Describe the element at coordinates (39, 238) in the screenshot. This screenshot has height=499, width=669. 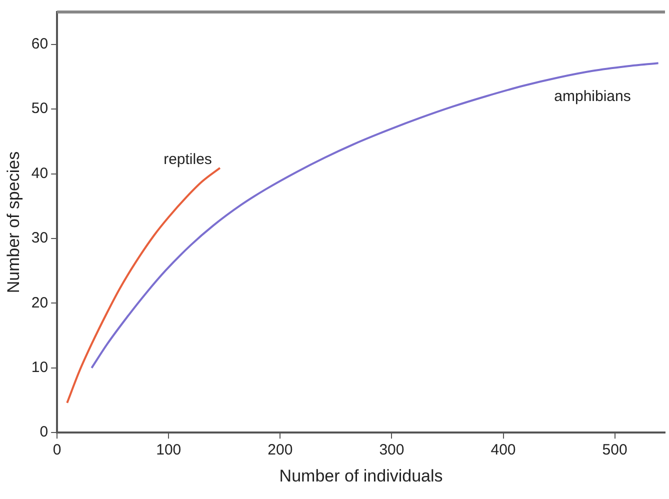
I see `y-tick-label: 30` at that location.